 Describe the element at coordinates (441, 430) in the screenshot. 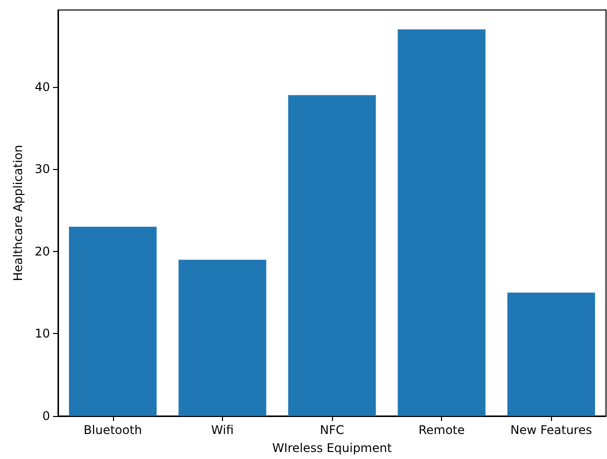

I see `x-tick-label: Remote` at that location.